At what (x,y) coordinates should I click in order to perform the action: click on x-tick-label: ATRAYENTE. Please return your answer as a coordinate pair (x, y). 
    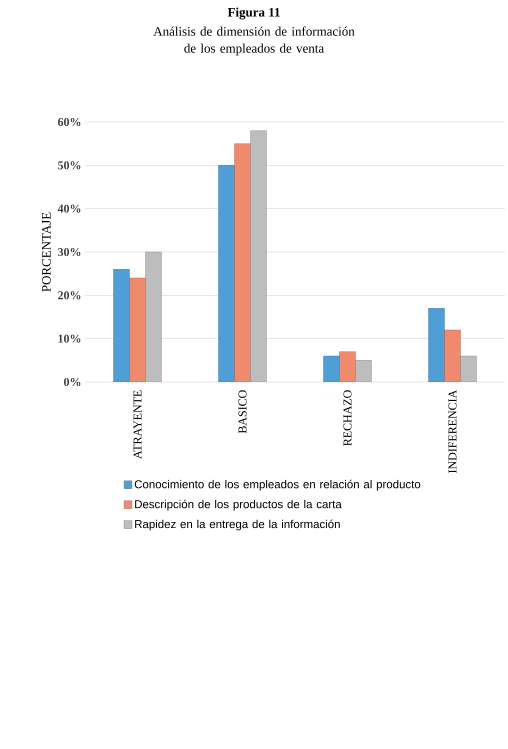
    Looking at the image, I should click on (138, 424).